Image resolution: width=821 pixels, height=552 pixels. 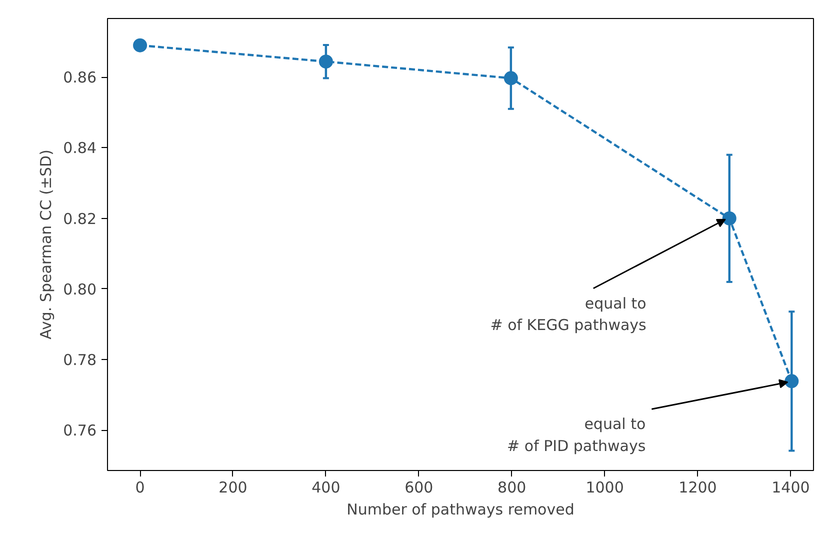 What do you see at coordinates (605, 487) in the screenshot?
I see `x-tick-label: 1000` at bounding box center [605, 487].